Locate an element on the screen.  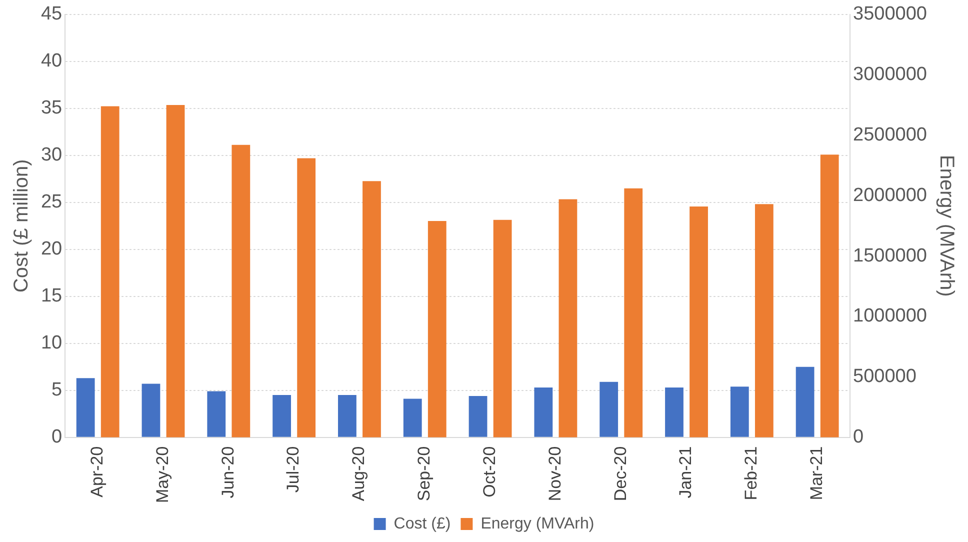
x-tick-label: Mar-21 is located at coordinates (816, 473).